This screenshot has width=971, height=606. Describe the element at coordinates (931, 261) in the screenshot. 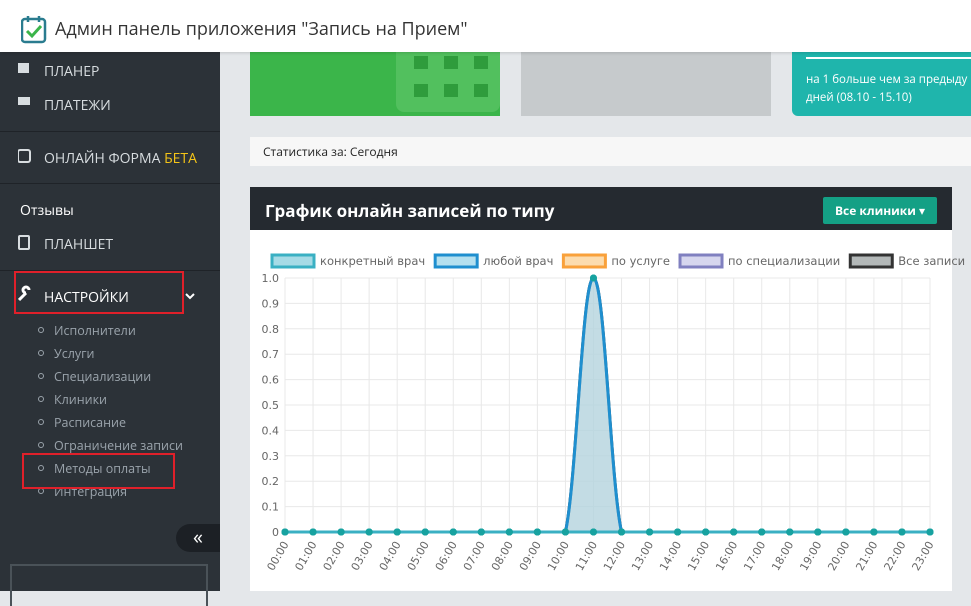

I see `legend-label: Все записи` at that location.